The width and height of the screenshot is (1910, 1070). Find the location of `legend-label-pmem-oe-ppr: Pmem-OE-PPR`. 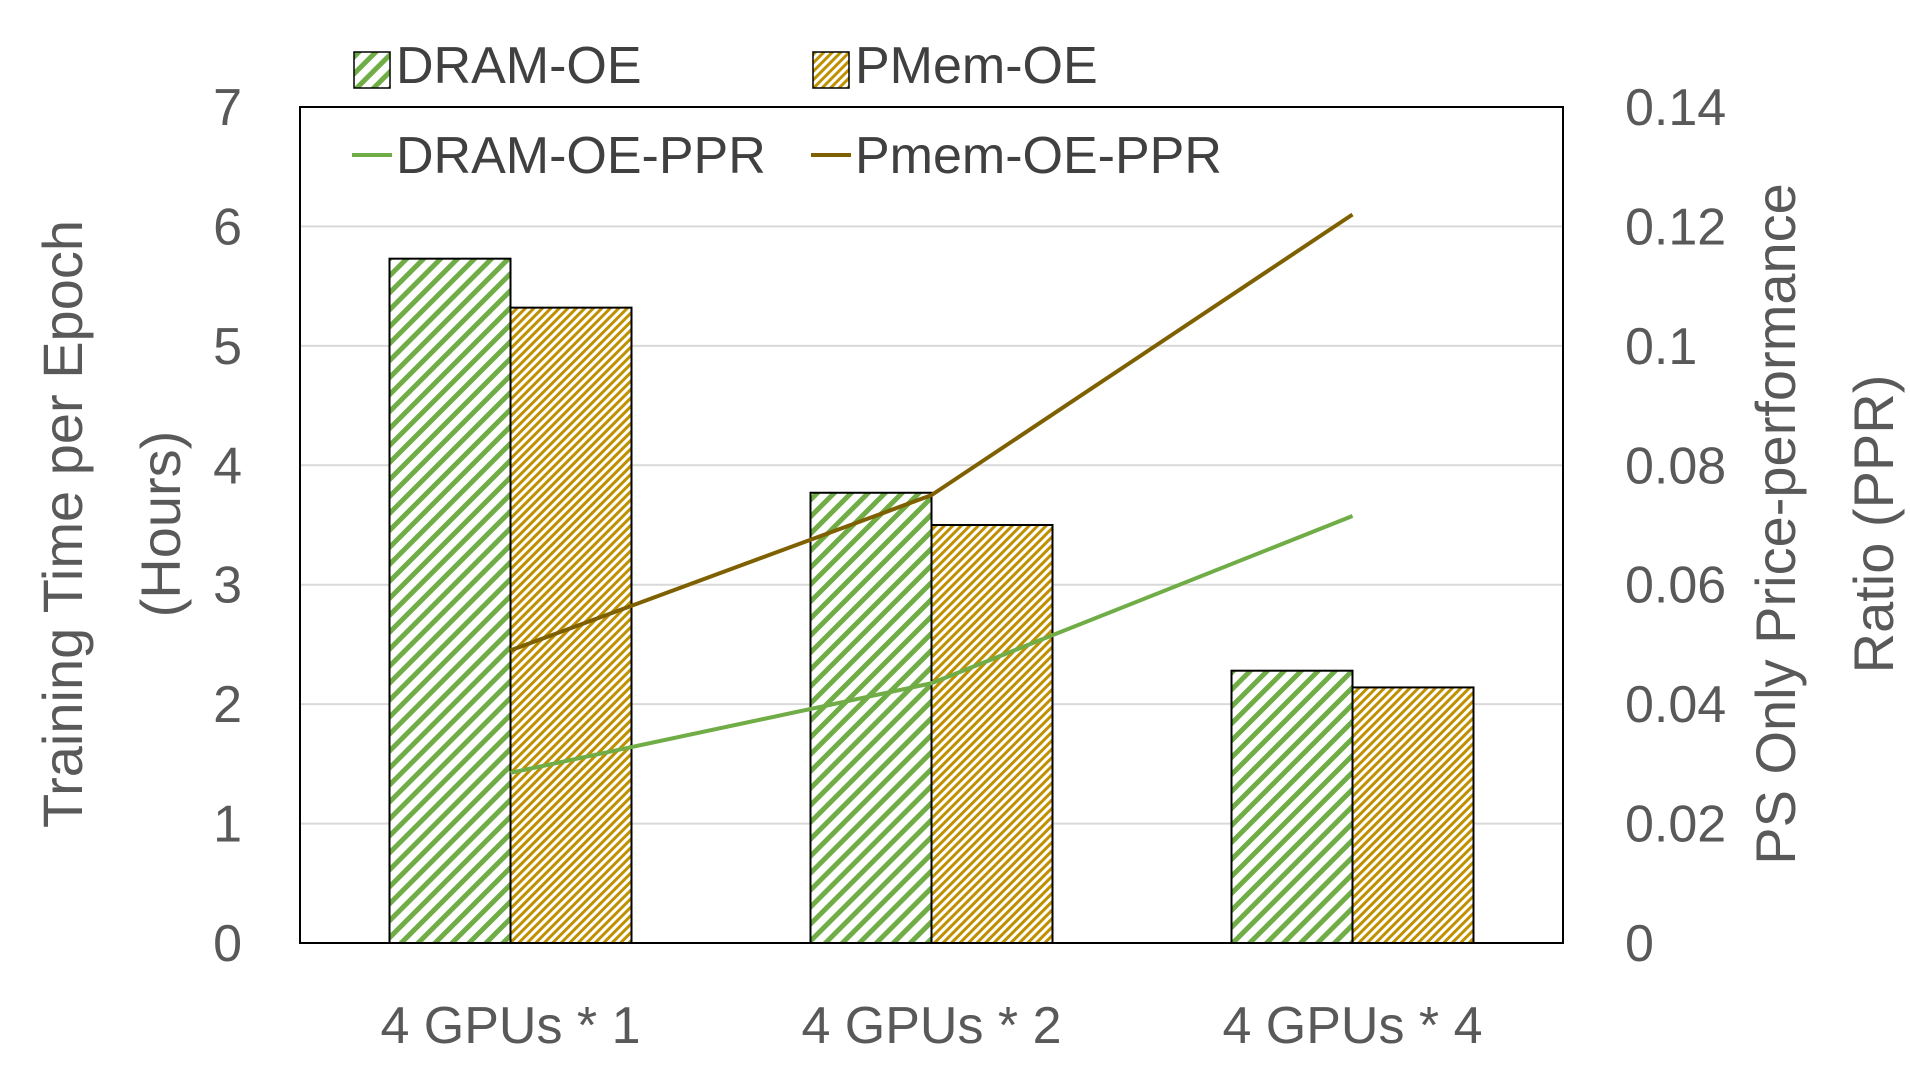

legend-label-pmem-oe-ppr: Pmem-OE-PPR is located at coordinates (1038, 156).